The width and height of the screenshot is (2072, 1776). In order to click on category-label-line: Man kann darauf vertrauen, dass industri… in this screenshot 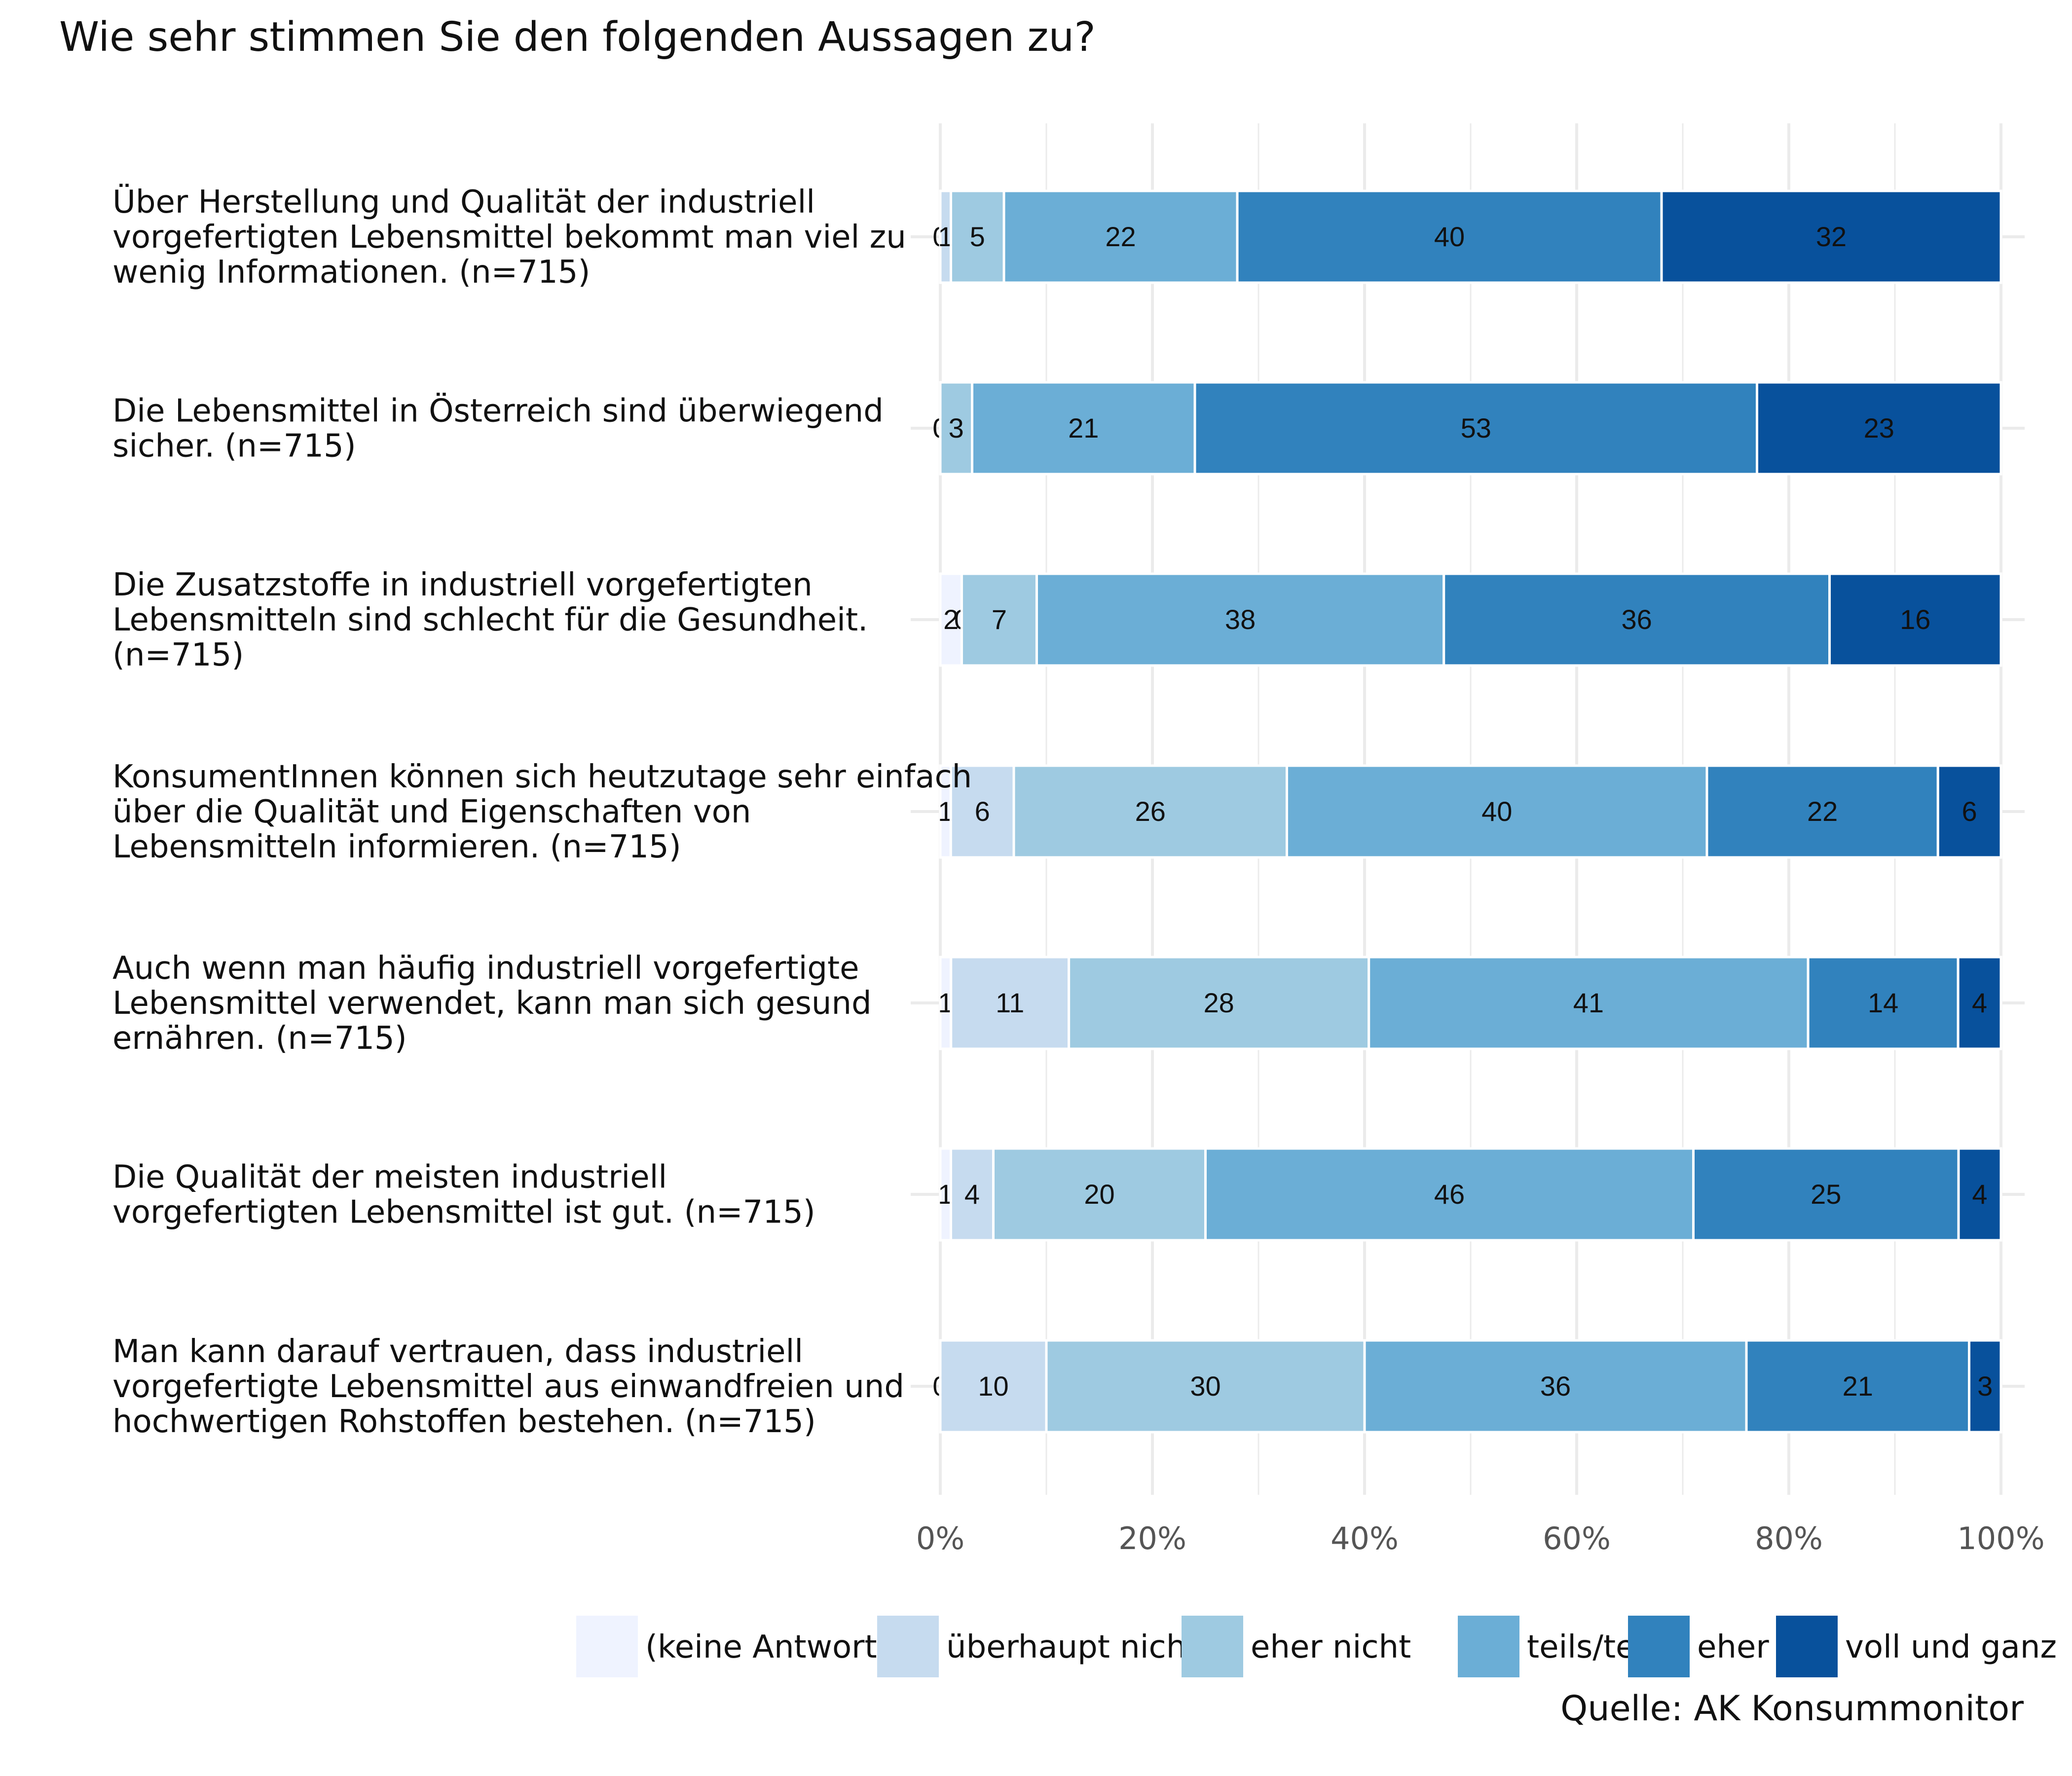, I will do `click(457, 1351)`.